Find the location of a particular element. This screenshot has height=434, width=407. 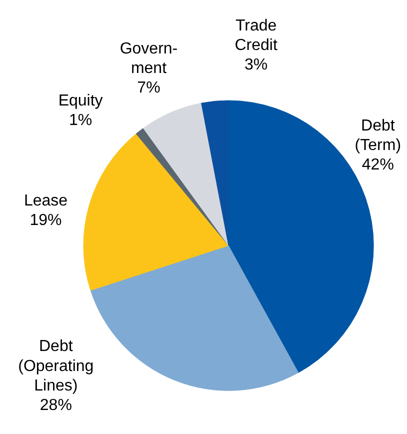

slice-label: Debt (Operating Lines) is located at coordinates (56, 366).